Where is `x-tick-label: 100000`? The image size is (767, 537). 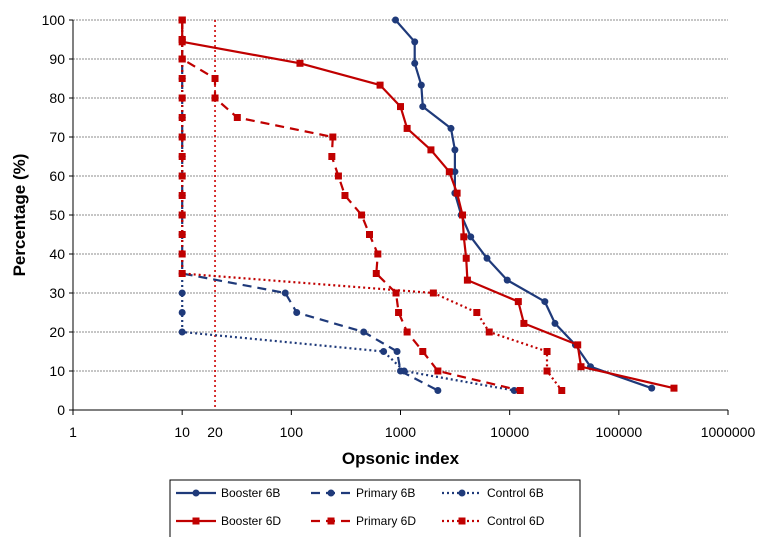
x-tick-label: 100000 is located at coordinates (618, 432).